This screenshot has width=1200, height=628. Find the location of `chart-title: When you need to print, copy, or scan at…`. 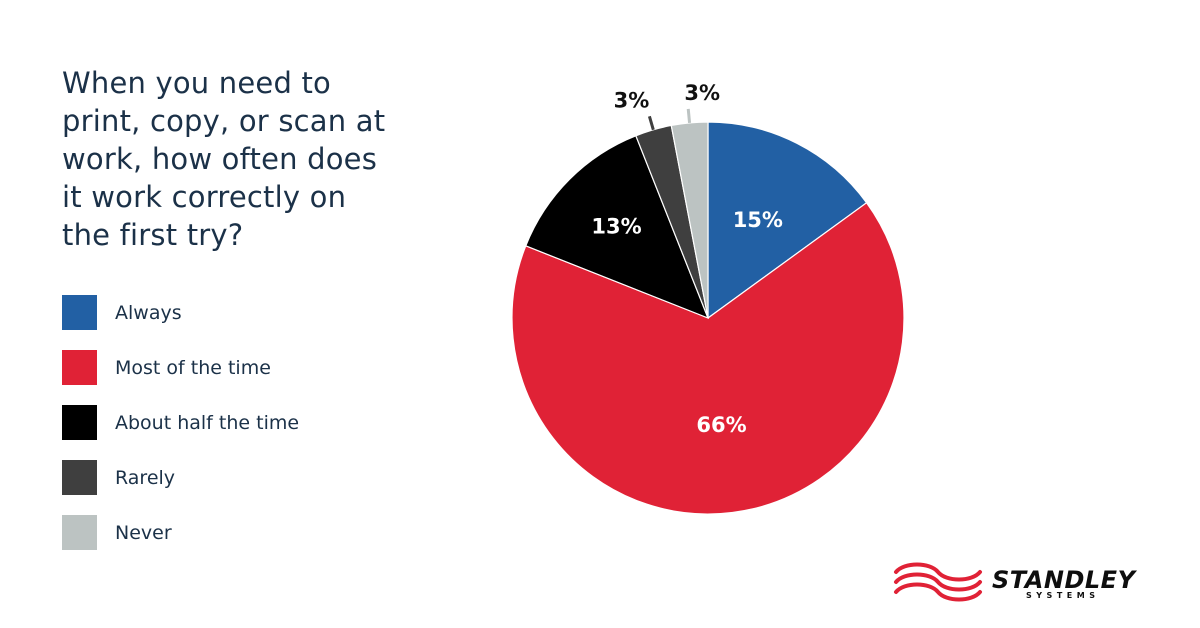

chart-title: When you need to print, copy, or scan at… is located at coordinates (224, 159).